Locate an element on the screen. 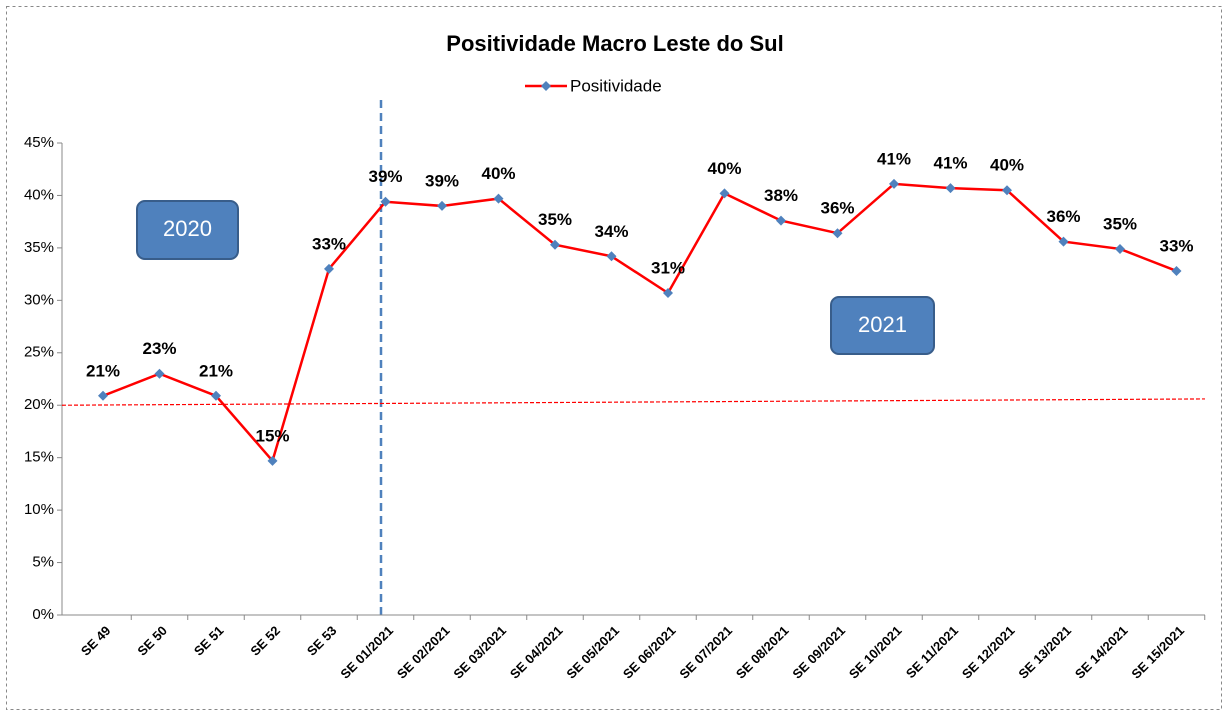 The height and width of the screenshot is (716, 1228). y-tick-label: 25% is located at coordinates (39, 352).